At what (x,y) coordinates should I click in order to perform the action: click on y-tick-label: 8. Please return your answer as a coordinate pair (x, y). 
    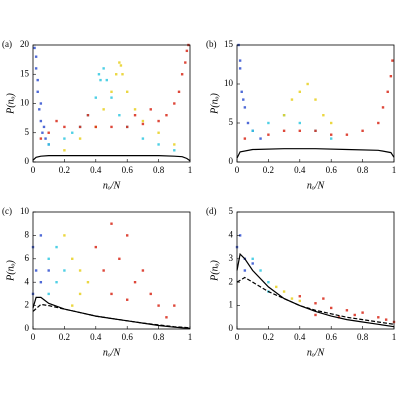
    Looking at the image, I should click on (27, 234).